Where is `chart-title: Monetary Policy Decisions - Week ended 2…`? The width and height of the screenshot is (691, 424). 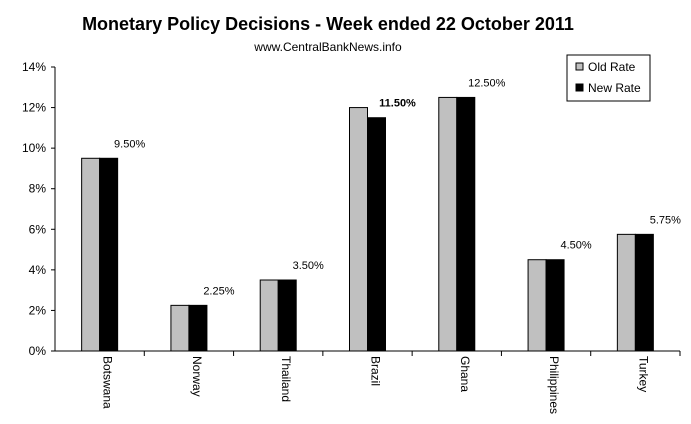 chart-title: Monetary Policy Decisions - Week ended 2… is located at coordinates (328, 24).